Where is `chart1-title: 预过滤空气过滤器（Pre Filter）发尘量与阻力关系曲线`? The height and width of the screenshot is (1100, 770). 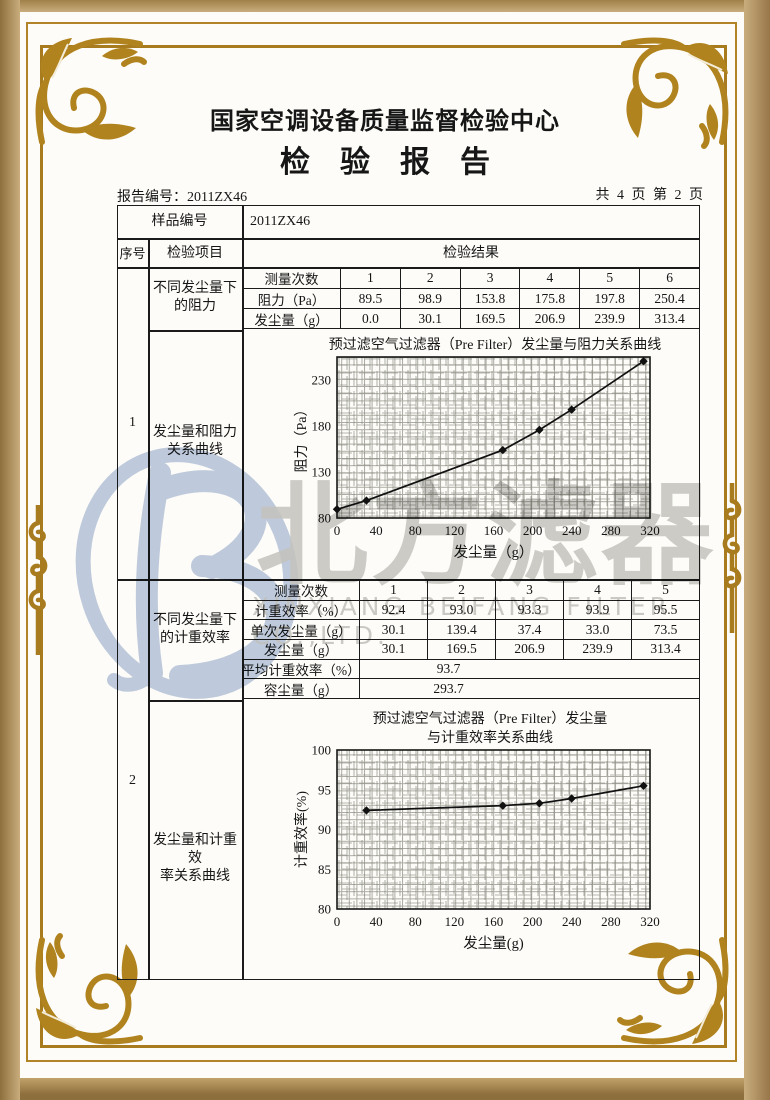
chart1-title: 预过滤空气过滤器（Pre Filter）发尘量与阻力关系曲线 is located at coordinates (495, 345).